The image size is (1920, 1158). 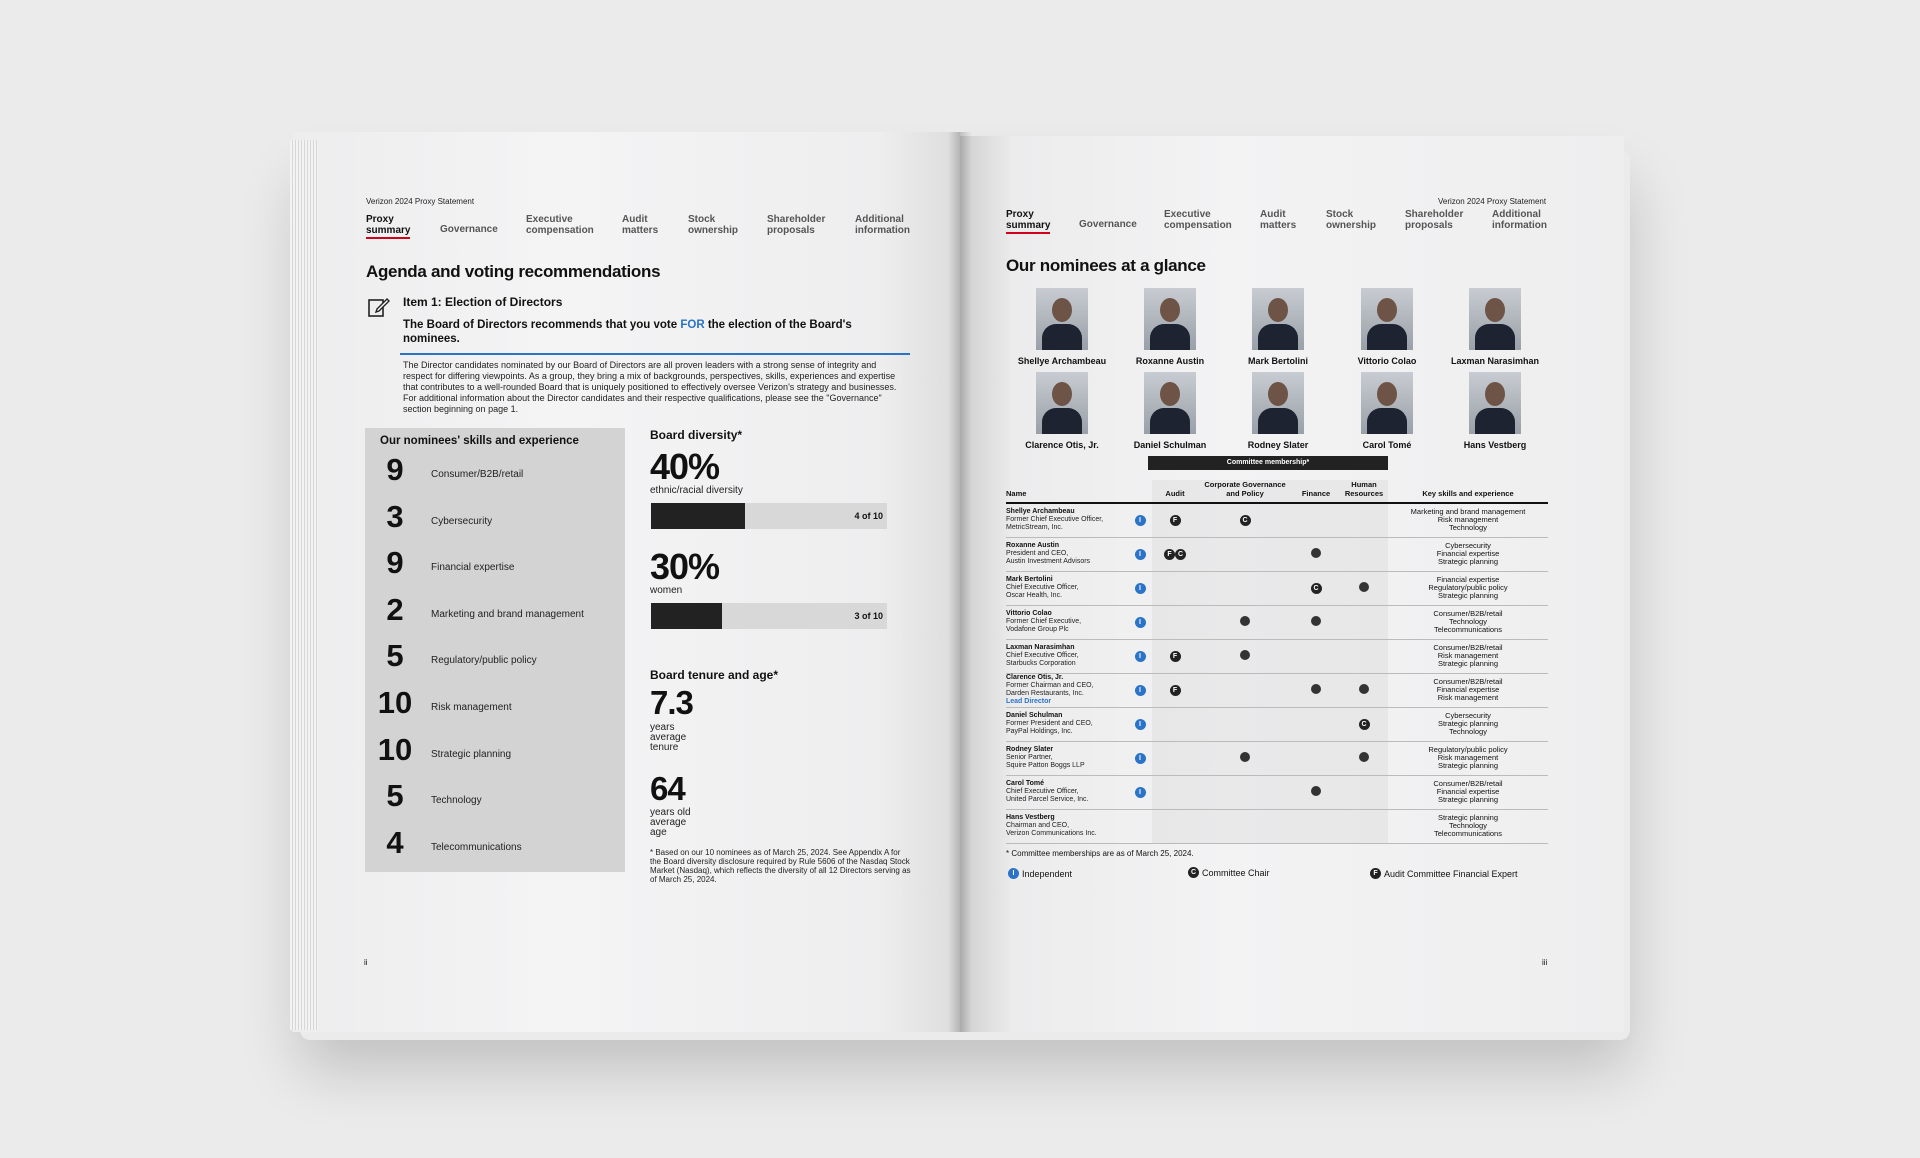 I want to click on skill-row: 10 Strategic planning, so click(x=495, y=755).